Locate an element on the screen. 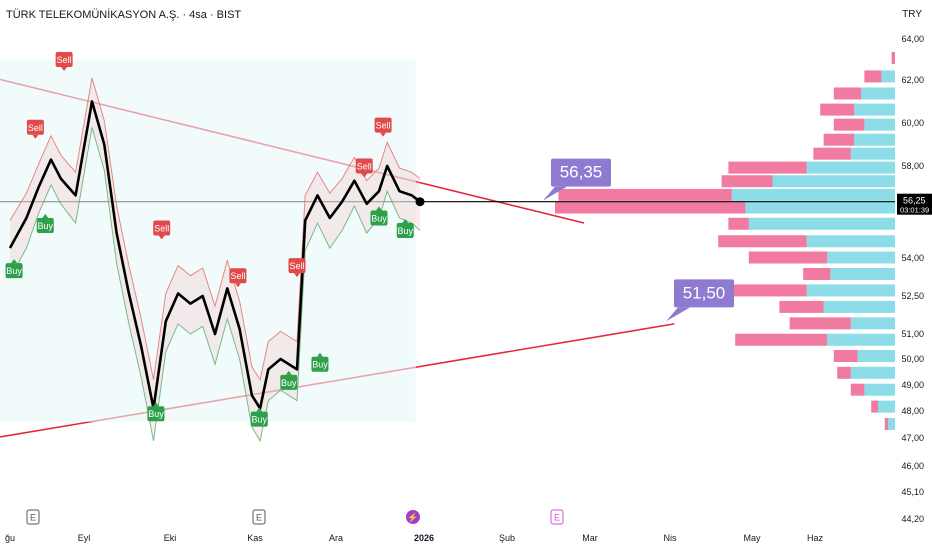  y-tick-label-12: 46,00 is located at coordinates (912, 466).